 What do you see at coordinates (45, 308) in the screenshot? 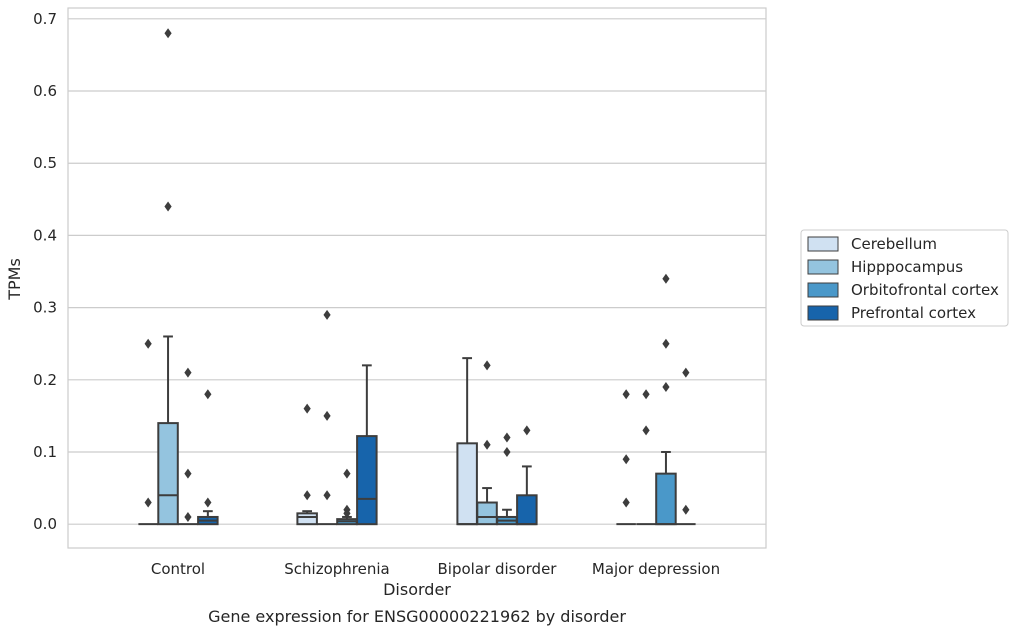
I see `y-tick-label: 0.3` at bounding box center [45, 308].